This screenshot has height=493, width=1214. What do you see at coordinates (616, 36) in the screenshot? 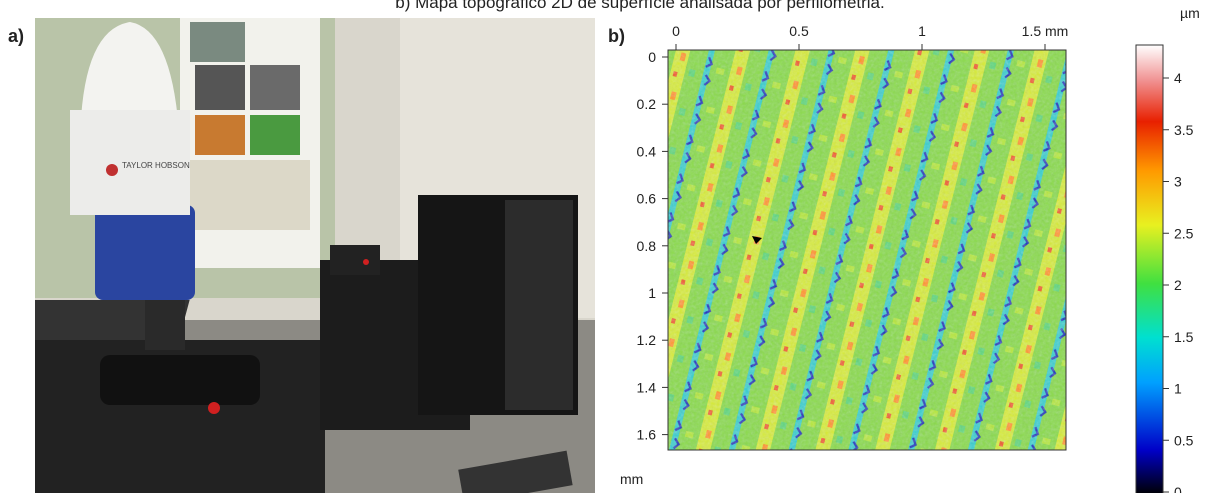
I see `panel-label: b)` at bounding box center [616, 36].